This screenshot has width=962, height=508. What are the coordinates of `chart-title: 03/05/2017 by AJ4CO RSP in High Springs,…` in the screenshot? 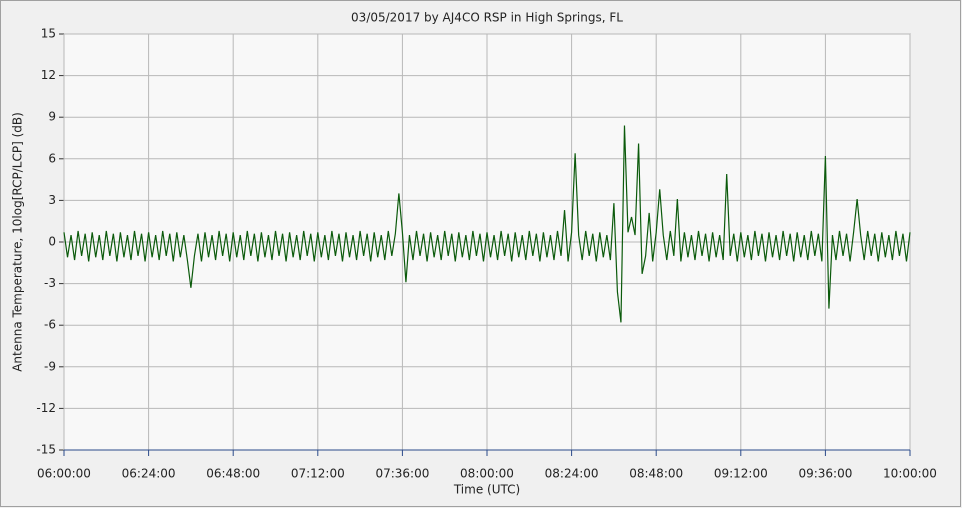 It's located at (487, 18).